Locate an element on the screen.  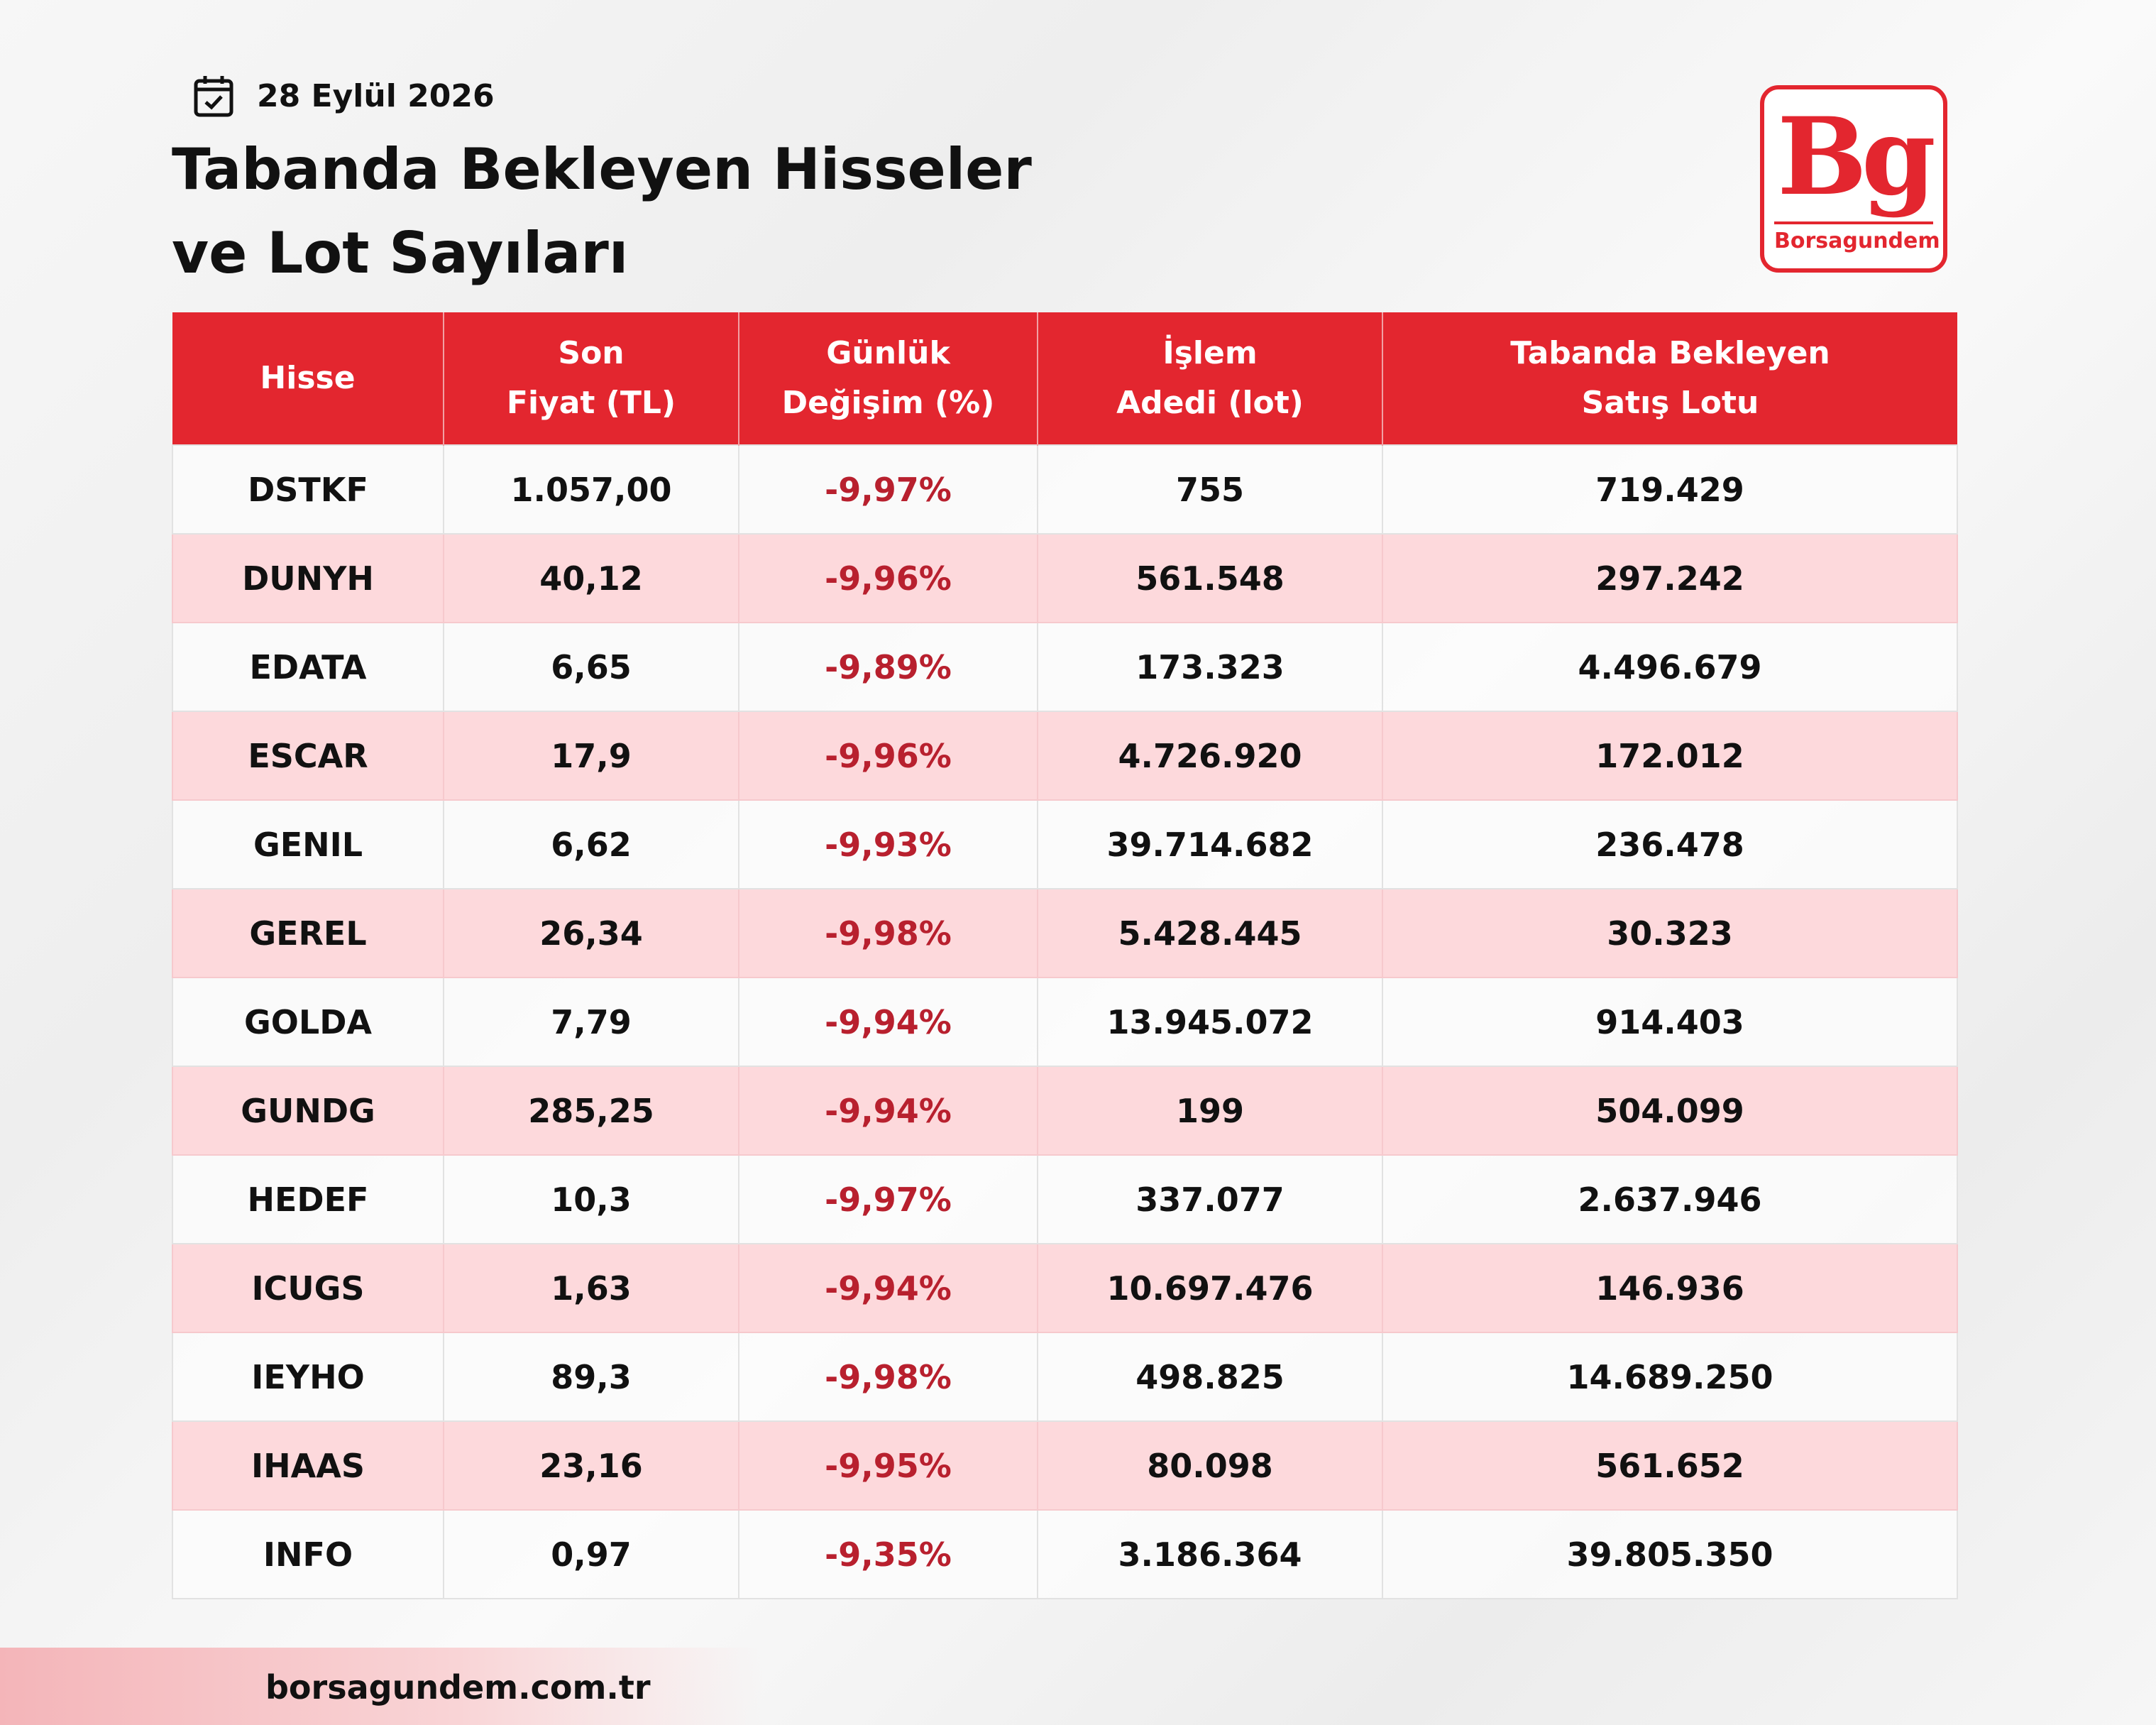
value-cell: -9,35% is located at coordinates (888, 1554).